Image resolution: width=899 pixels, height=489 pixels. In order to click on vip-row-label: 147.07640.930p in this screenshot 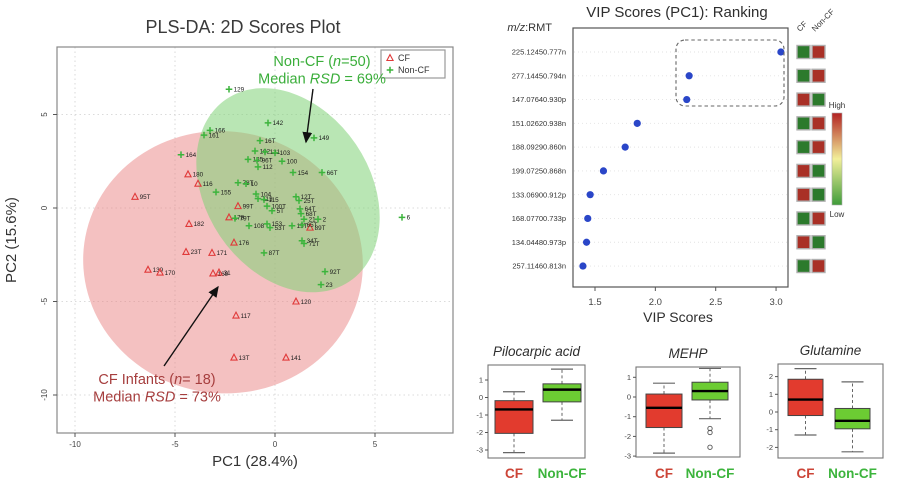, I will do `click(539, 99)`.